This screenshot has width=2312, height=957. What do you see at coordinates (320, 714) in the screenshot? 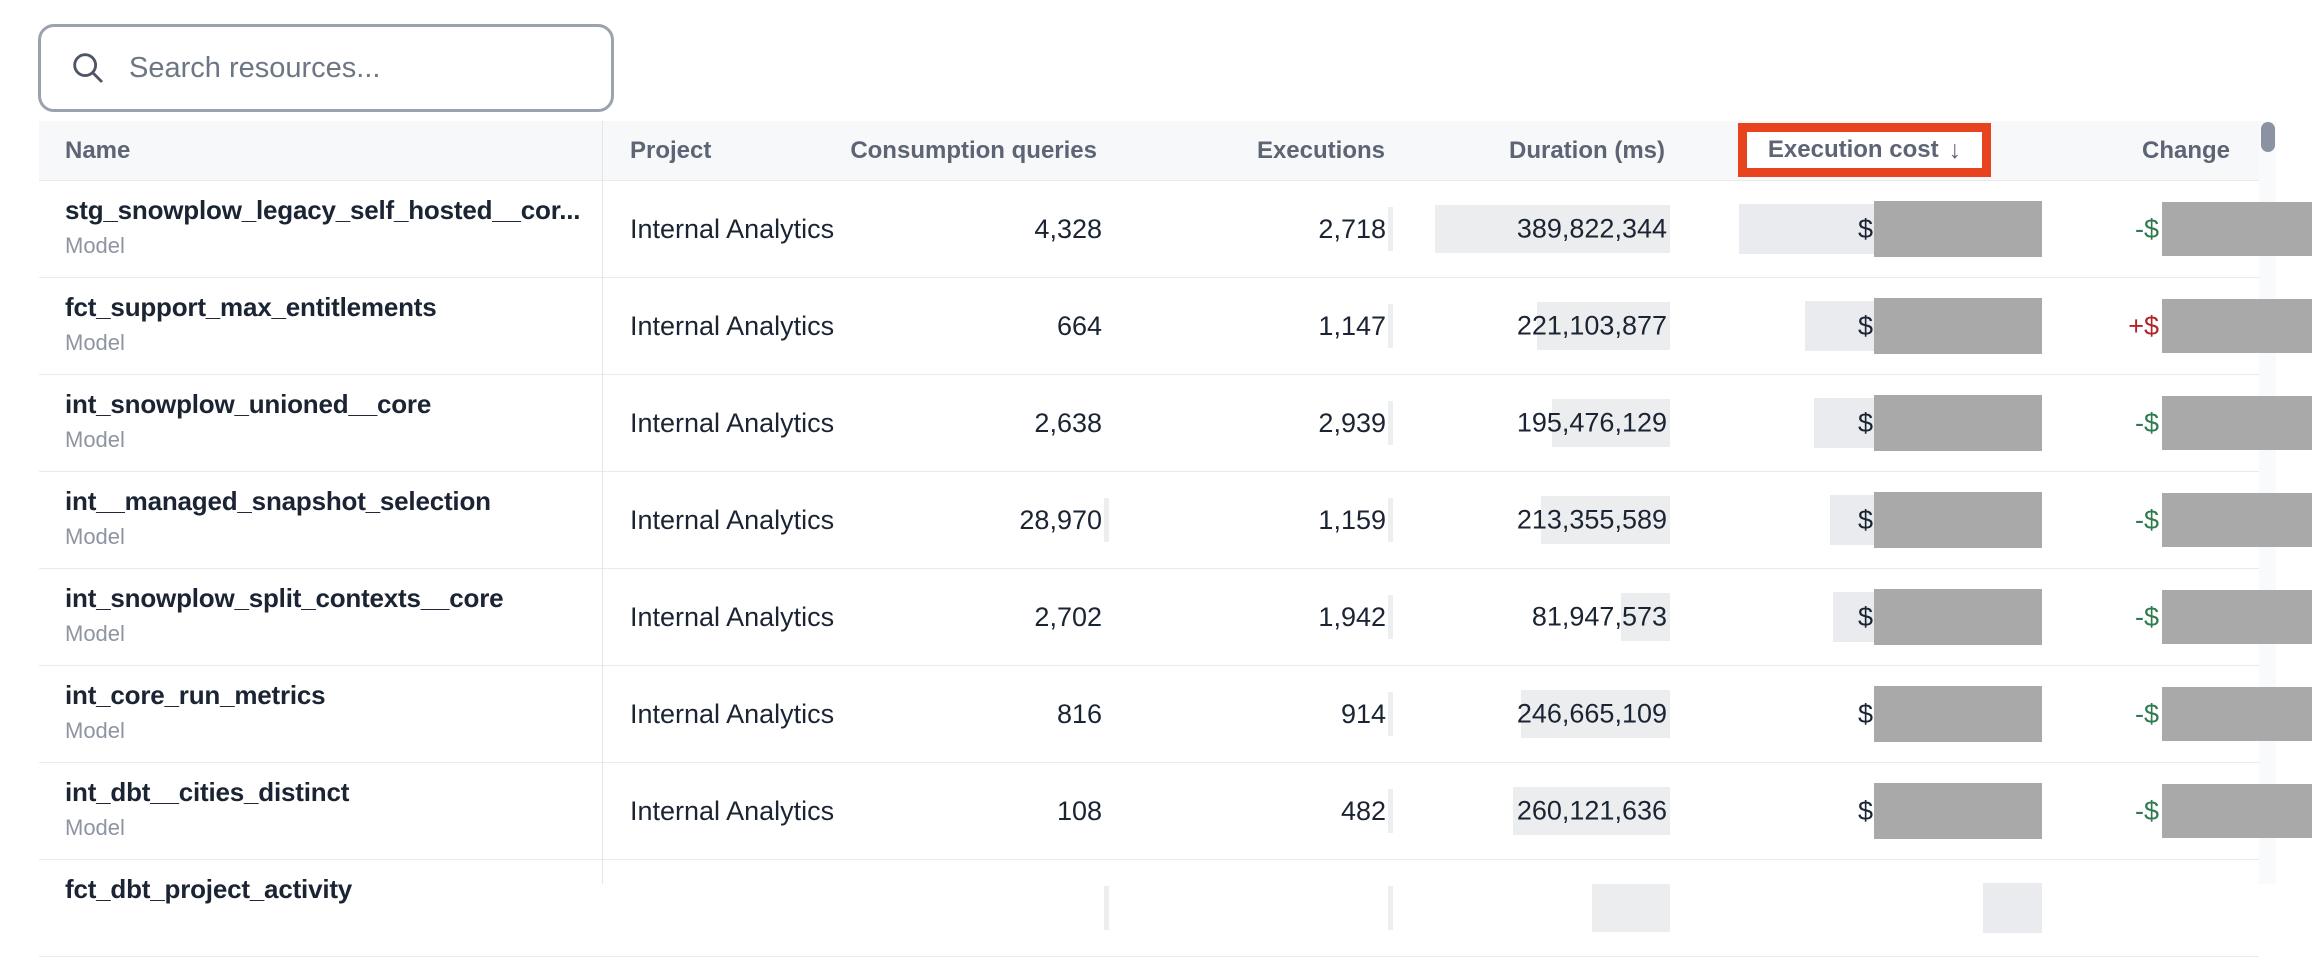
I see `resource-name-cell: int_core_run_metrics Model` at bounding box center [320, 714].